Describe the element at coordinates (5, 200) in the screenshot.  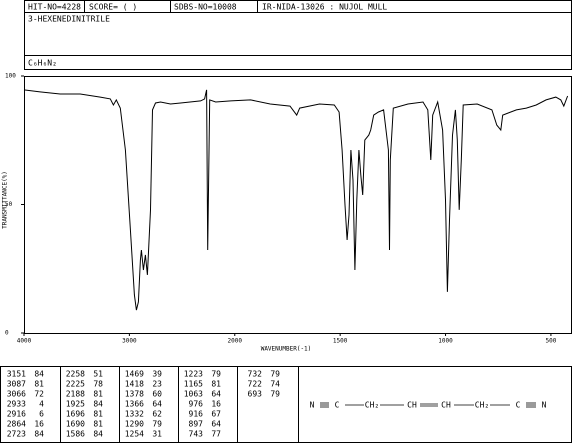
I see `y-axis-label: TRANSMITTANCE(%)` at that location.